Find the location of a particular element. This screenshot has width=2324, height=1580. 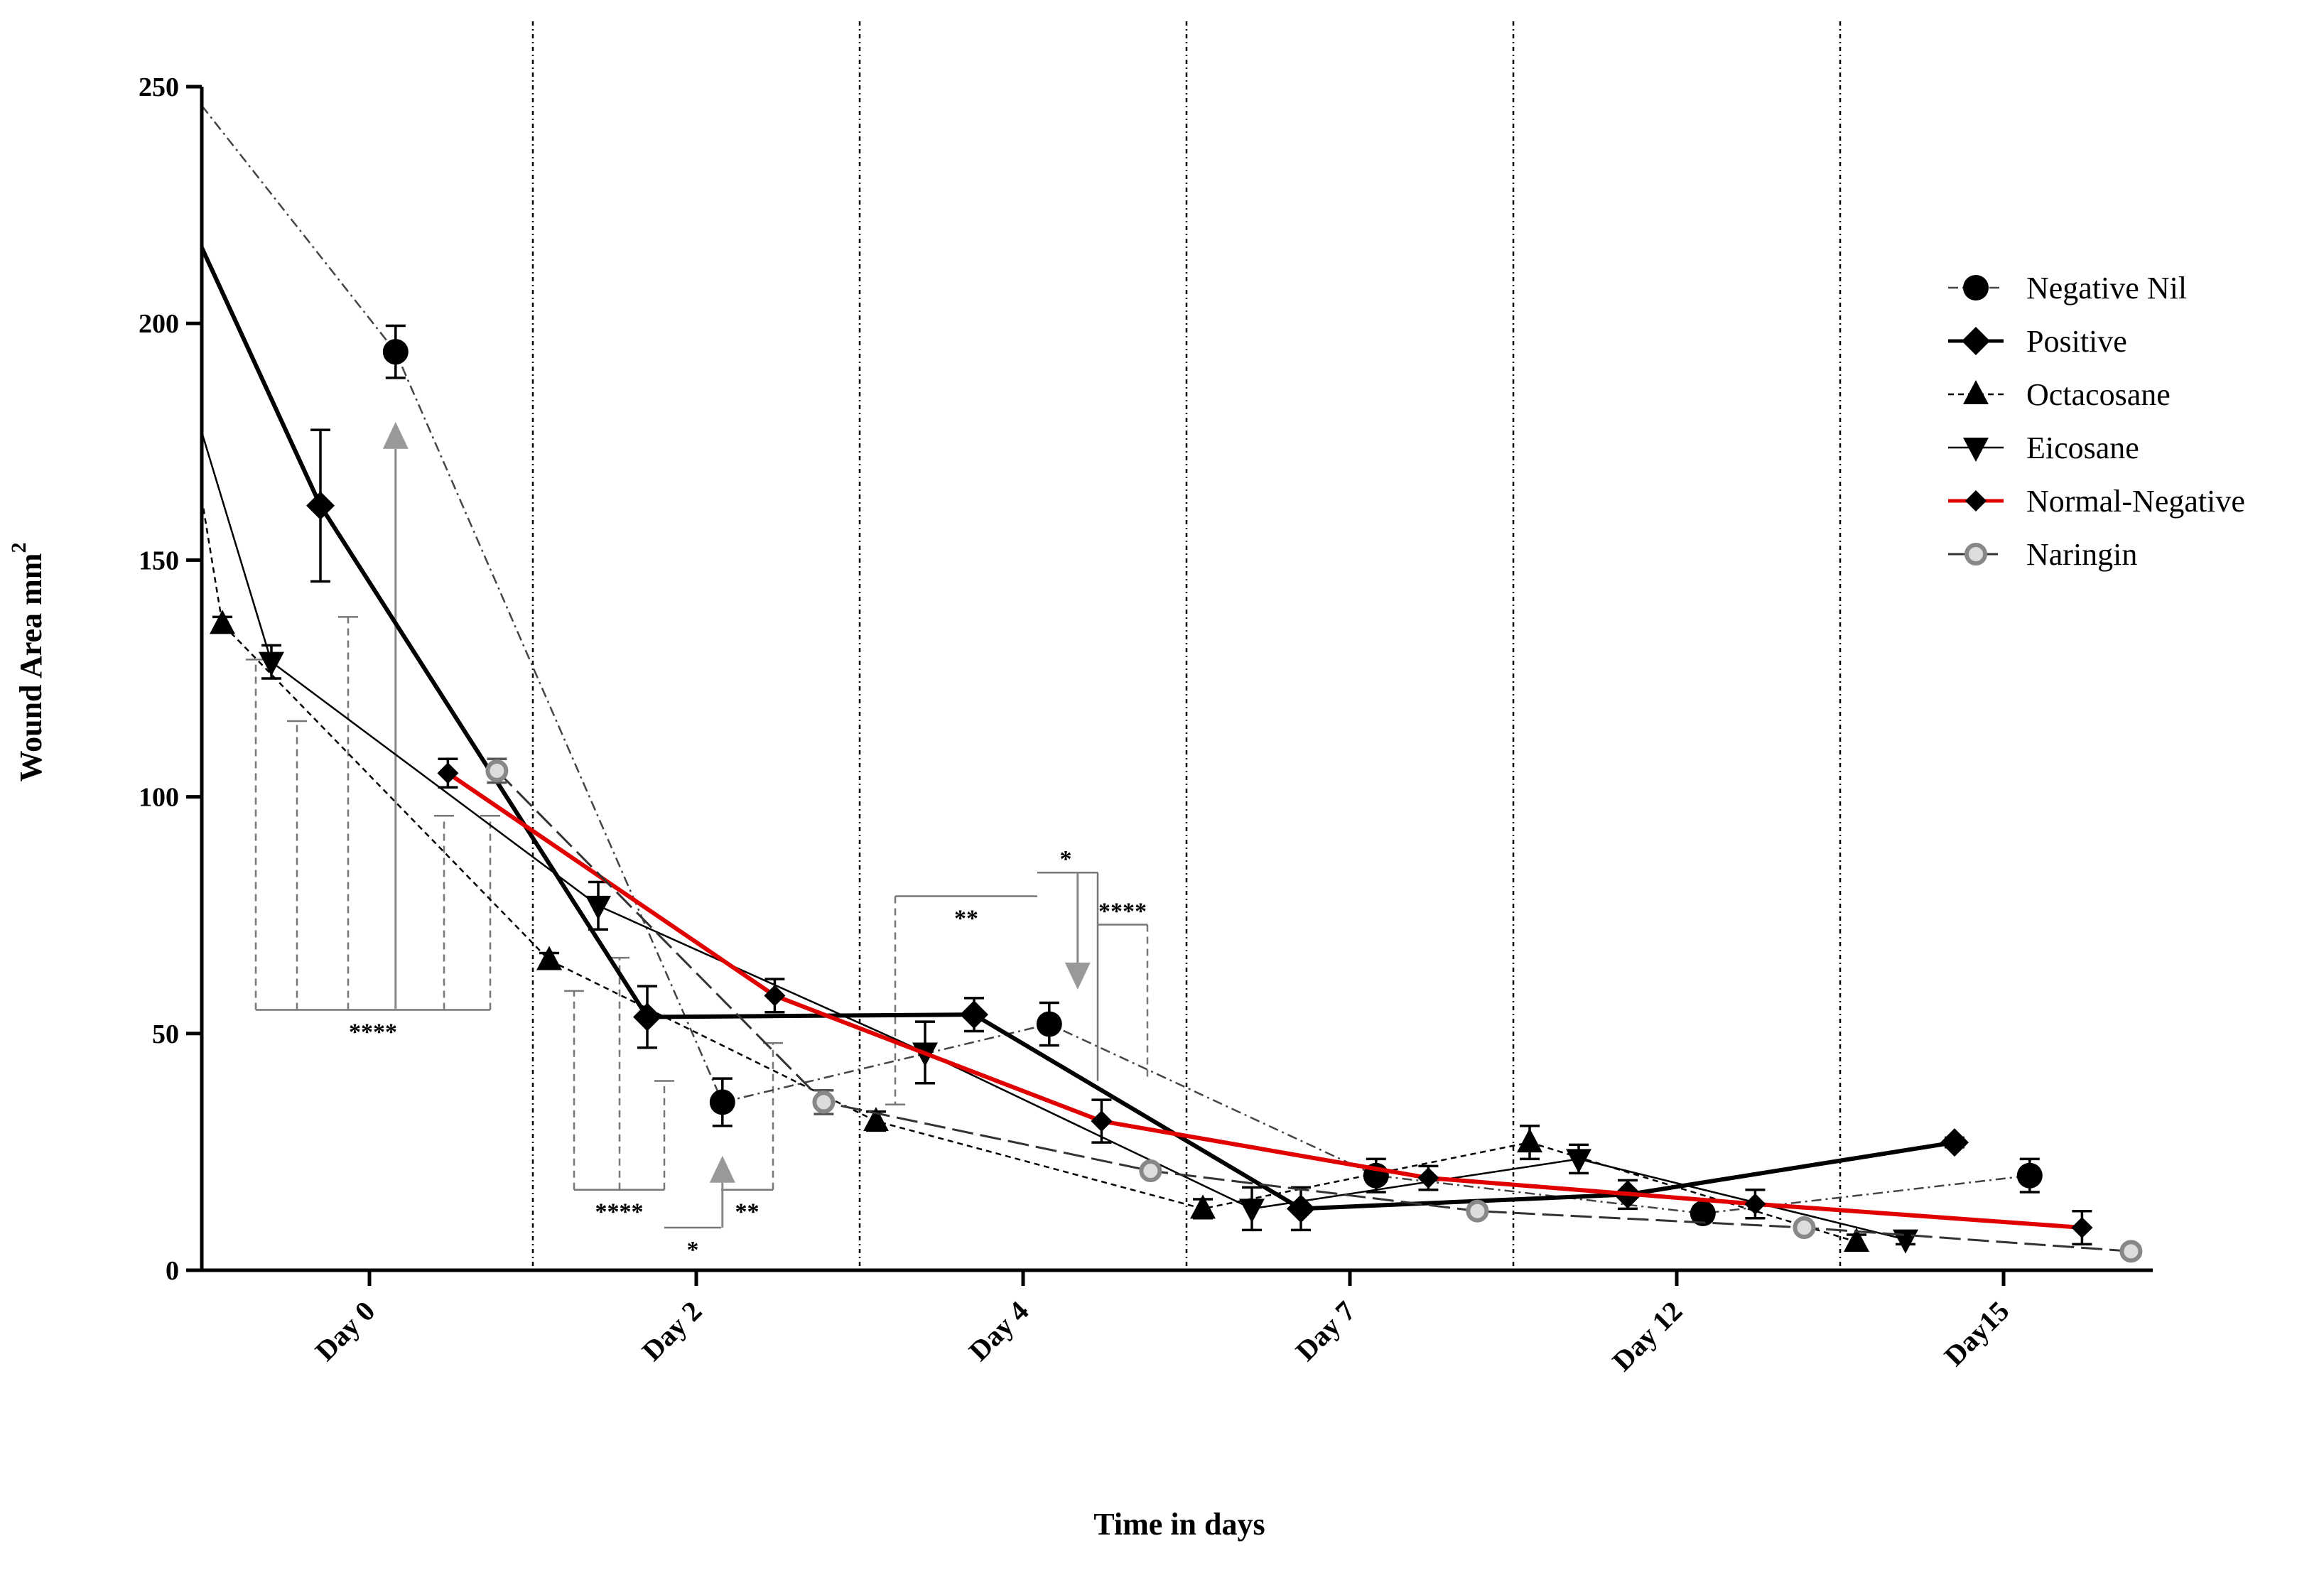

x-tick-label: Day 0 is located at coordinates (346, 1331).